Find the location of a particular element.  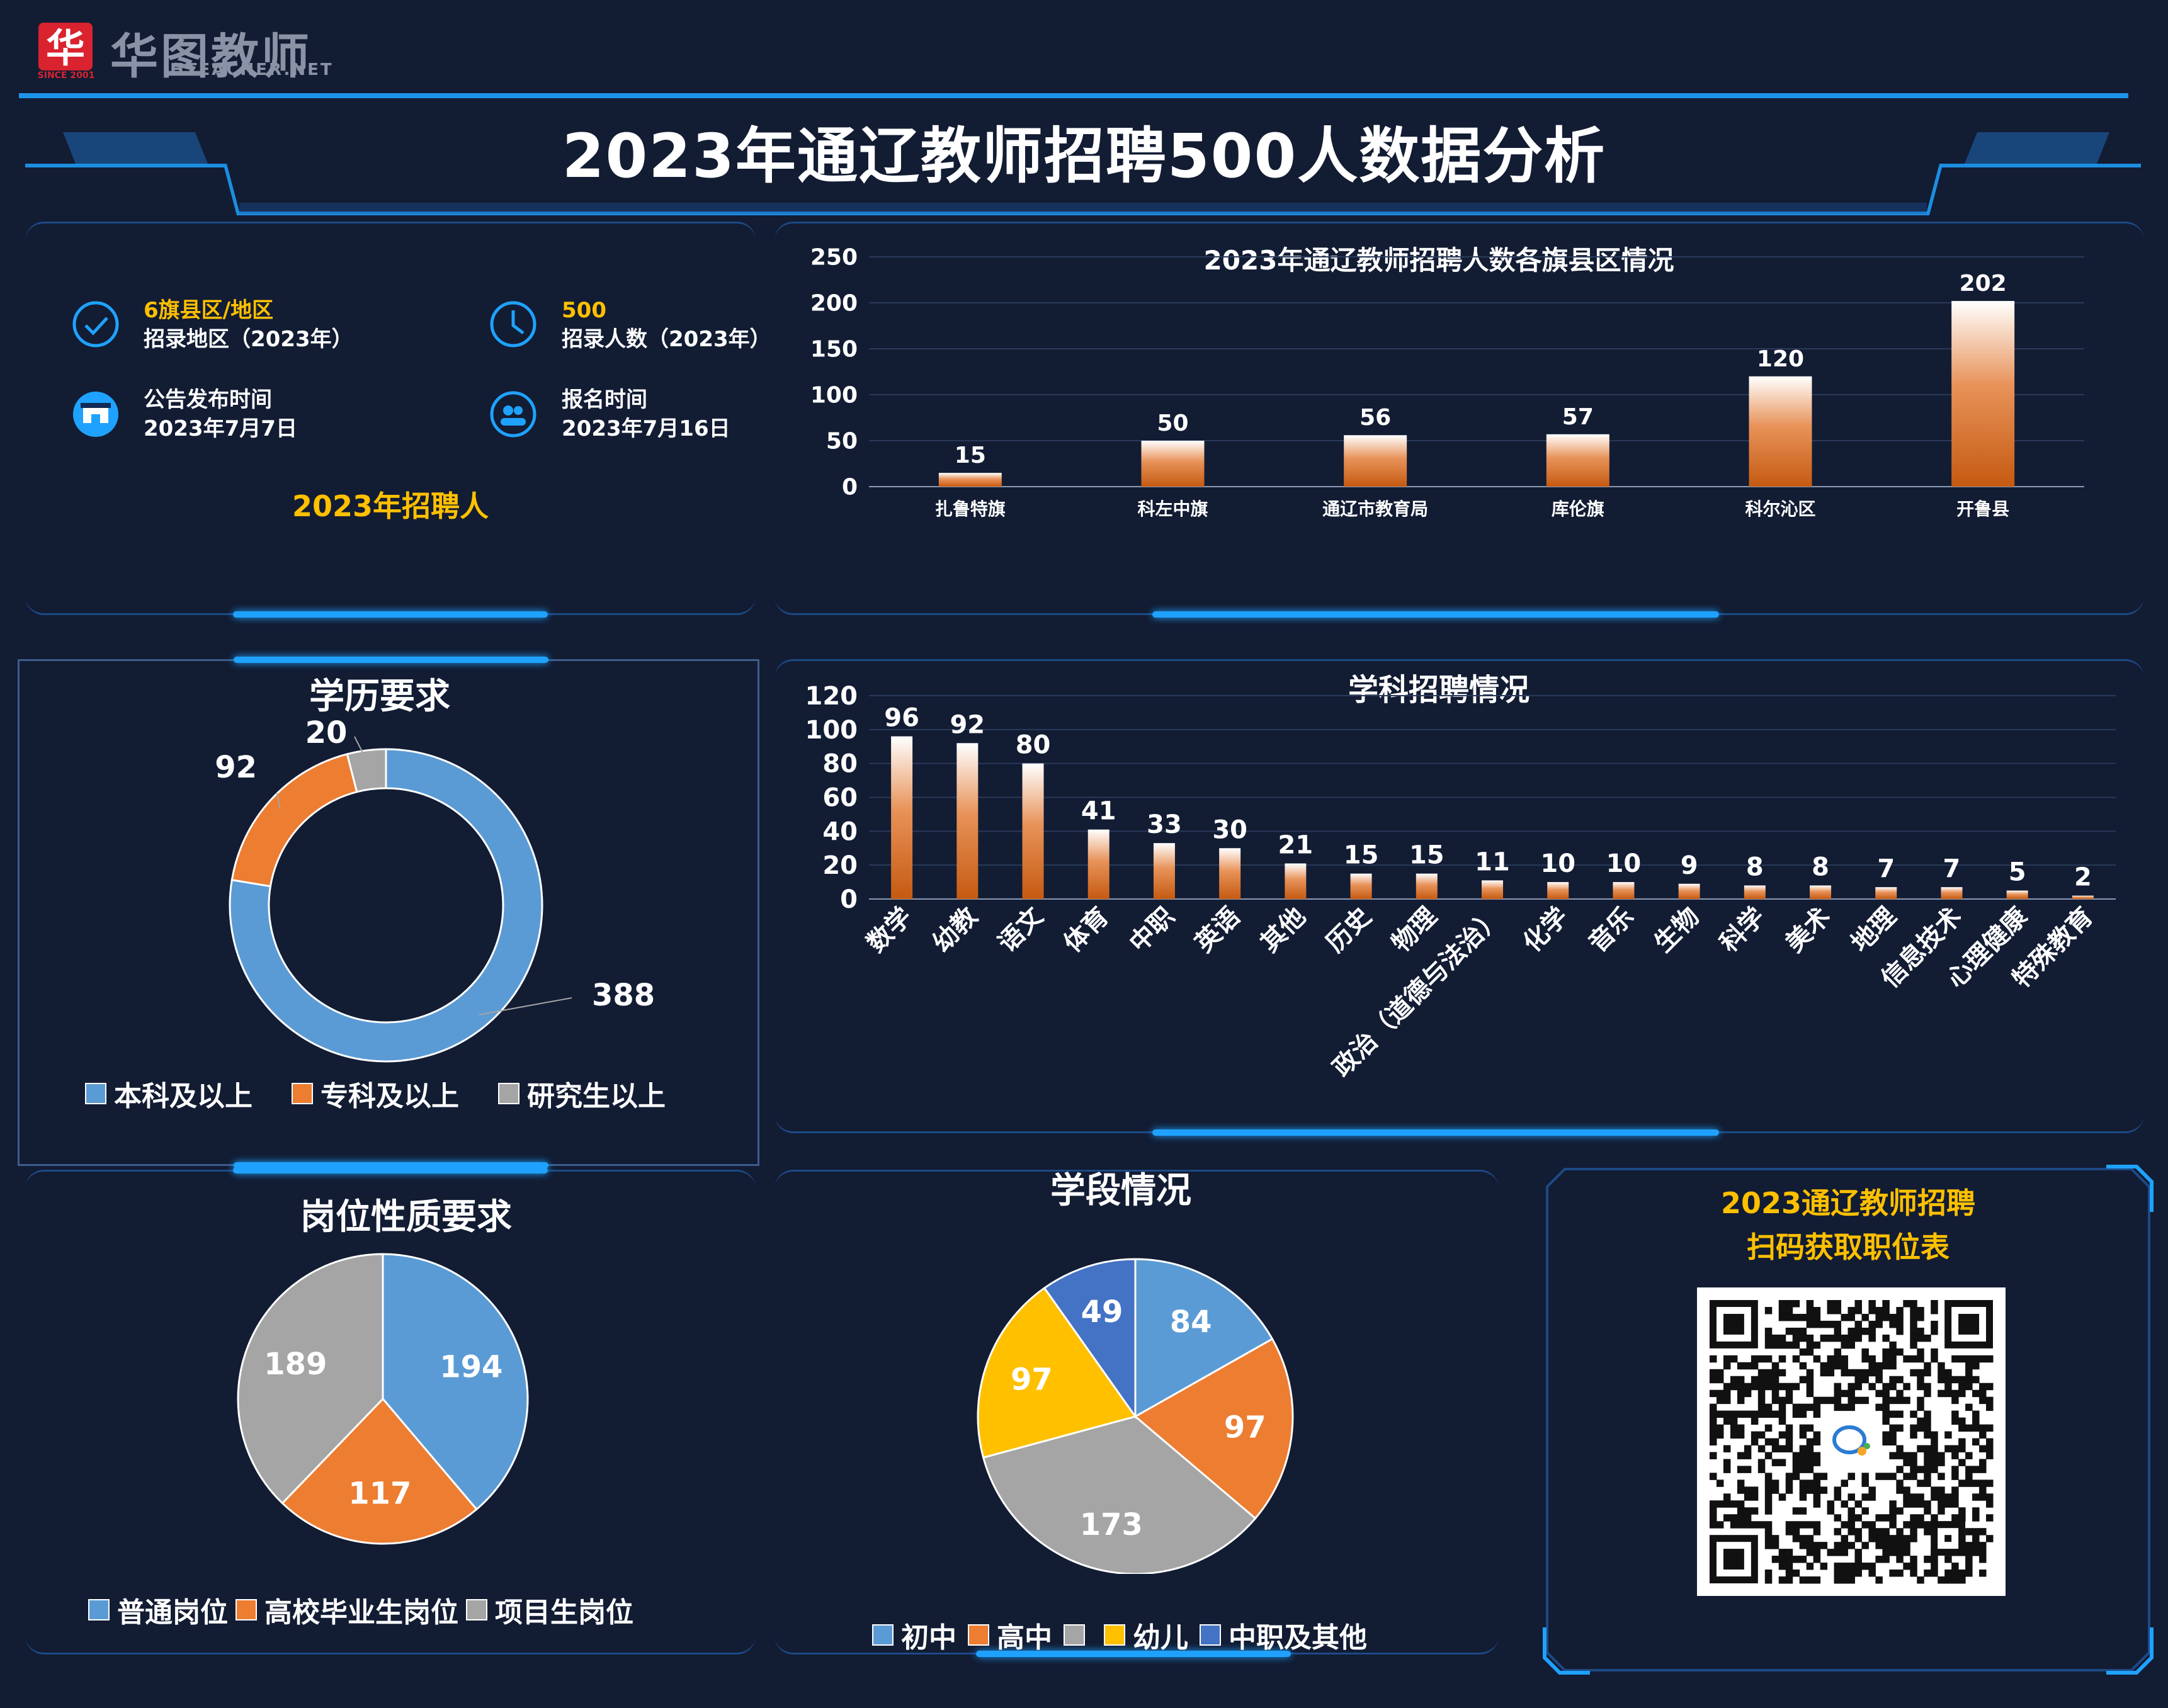

x-tick-label: 数学 is located at coordinates (889, 930).